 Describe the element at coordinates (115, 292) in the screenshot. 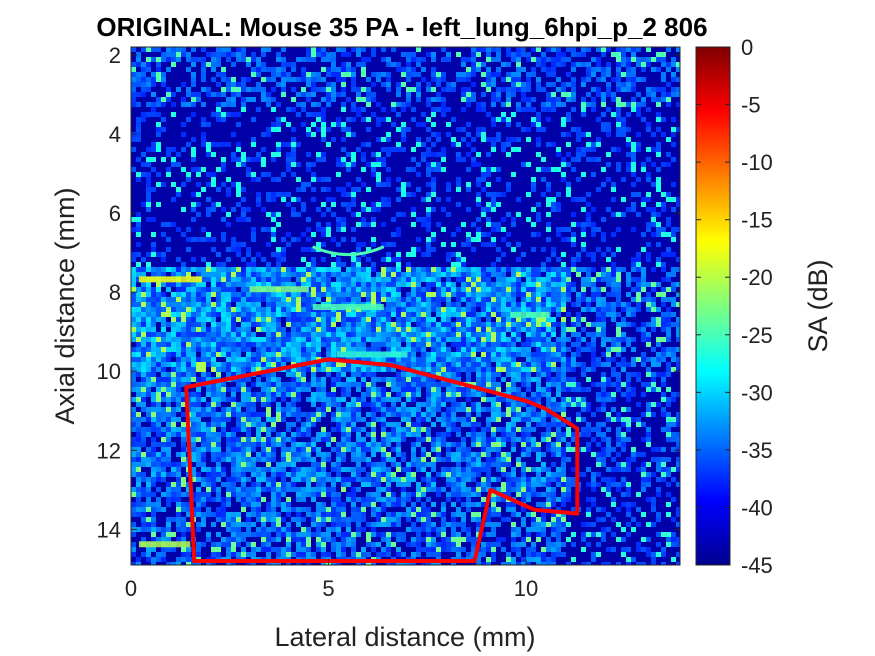

I see `y-tick-label: 8` at that location.